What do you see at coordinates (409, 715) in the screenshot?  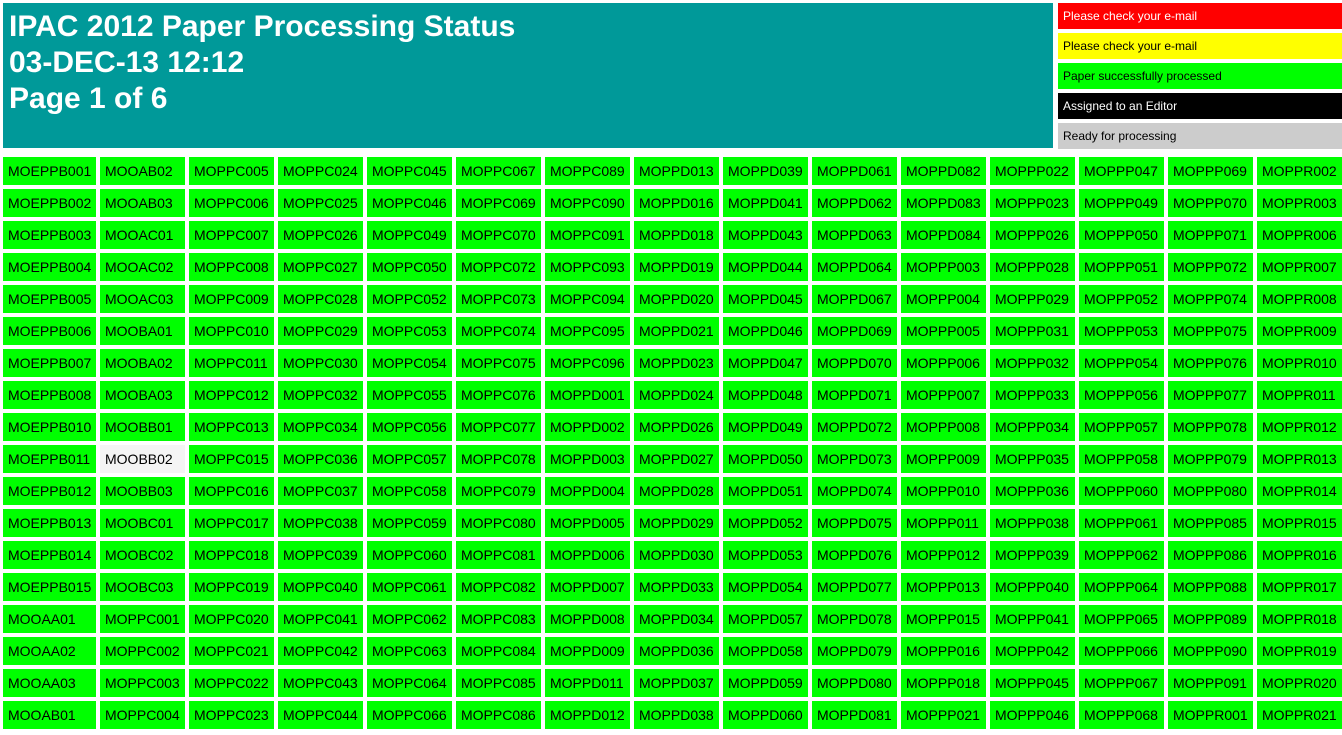 I see `paper-cell: MOPPC066` at bounding box center [409, 715].